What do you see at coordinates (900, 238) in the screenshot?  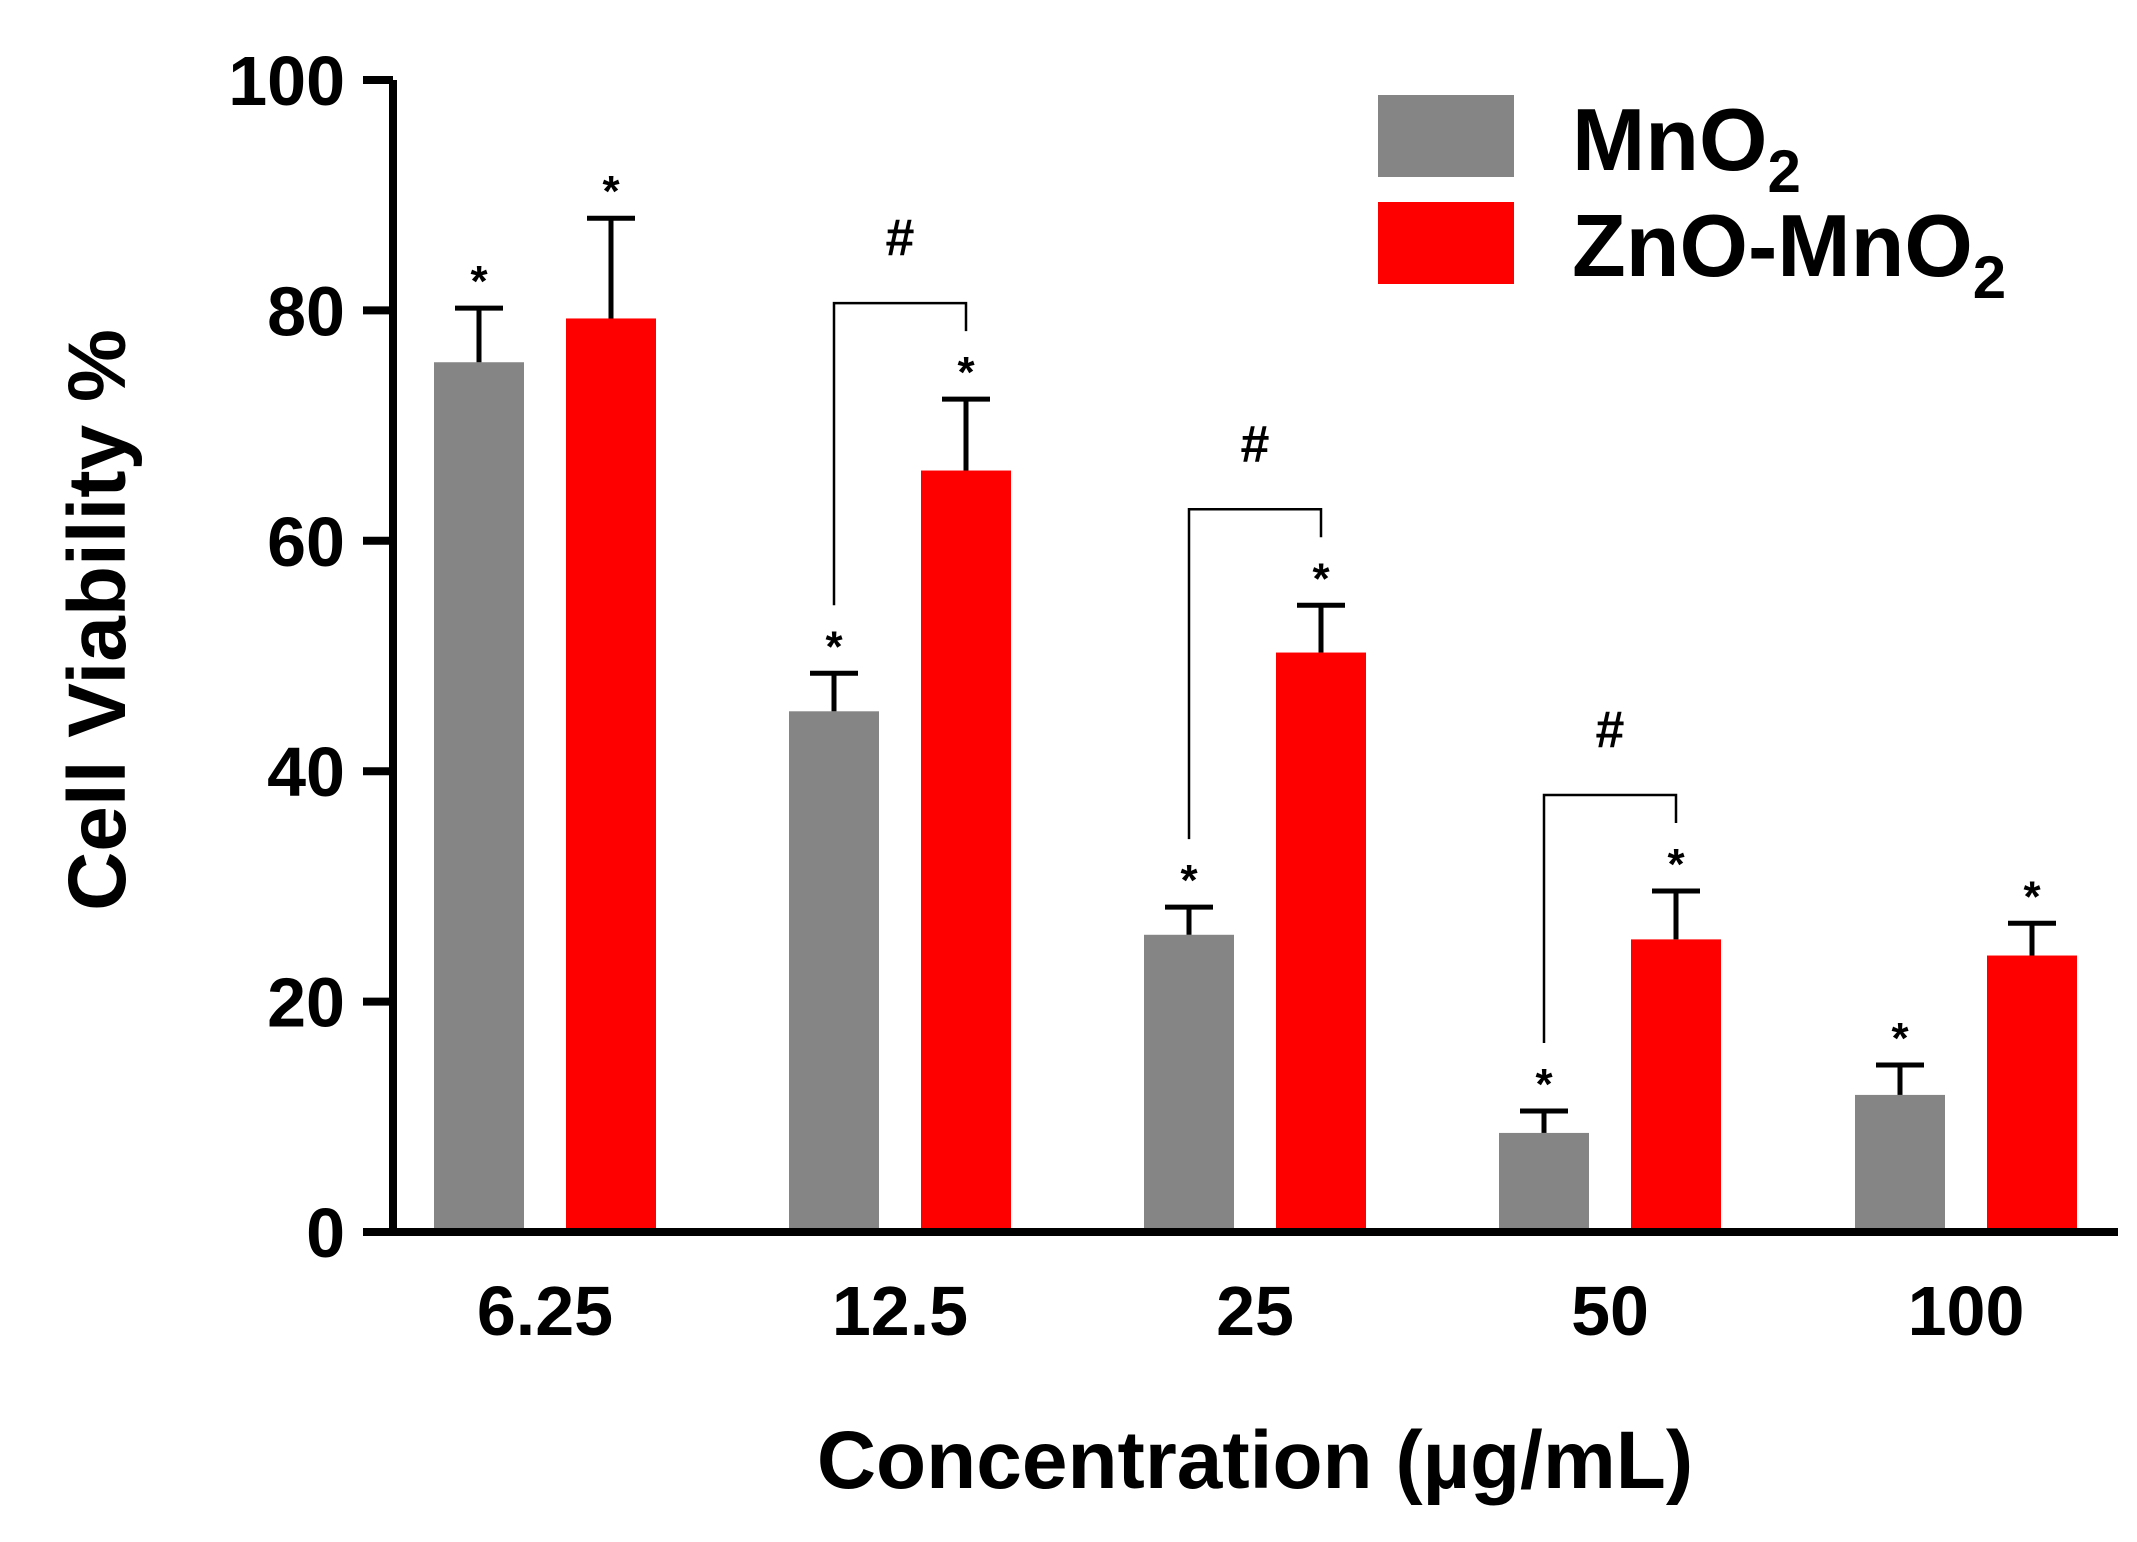 I see `comparison-hash-12-5: #` at bounding box center [900, 238].